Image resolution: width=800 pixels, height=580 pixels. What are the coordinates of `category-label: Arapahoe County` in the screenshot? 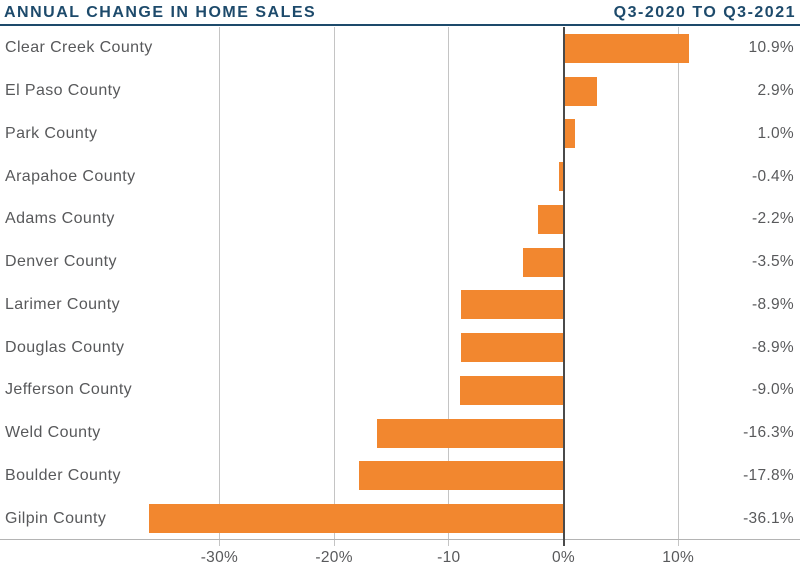 It's located at (70, 176).